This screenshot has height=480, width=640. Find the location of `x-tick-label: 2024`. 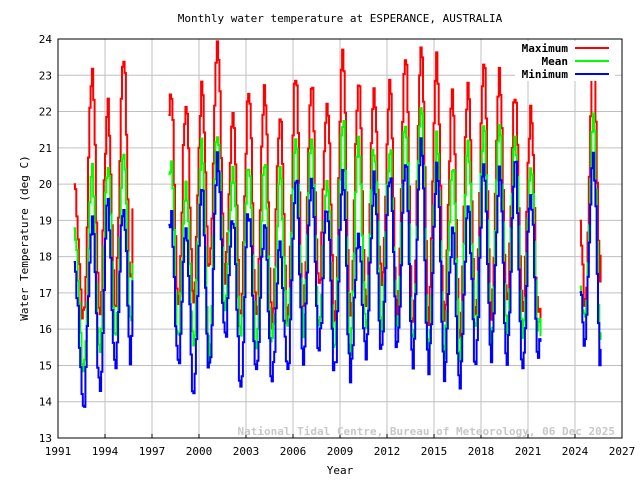

x-tick-label: 2024 is located at coordinates (575, 451).